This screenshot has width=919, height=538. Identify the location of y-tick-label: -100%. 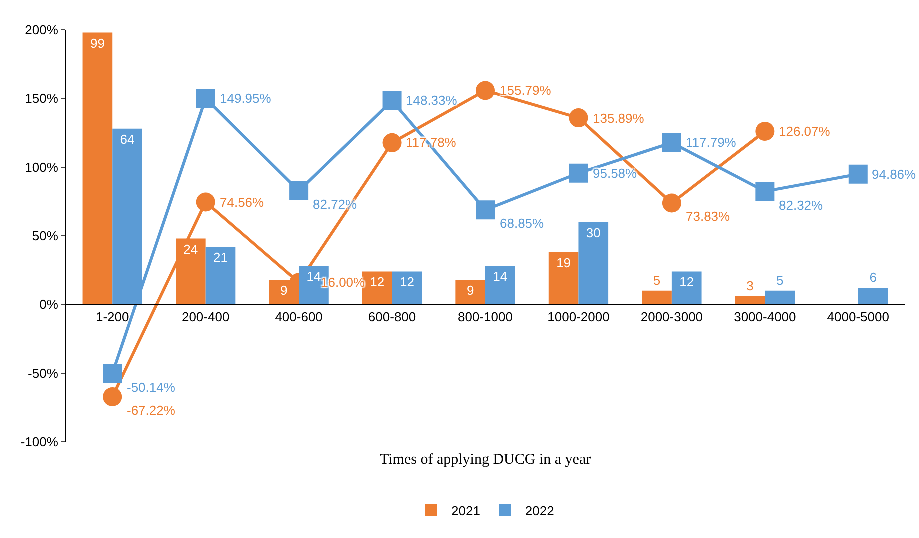
(39, 442).